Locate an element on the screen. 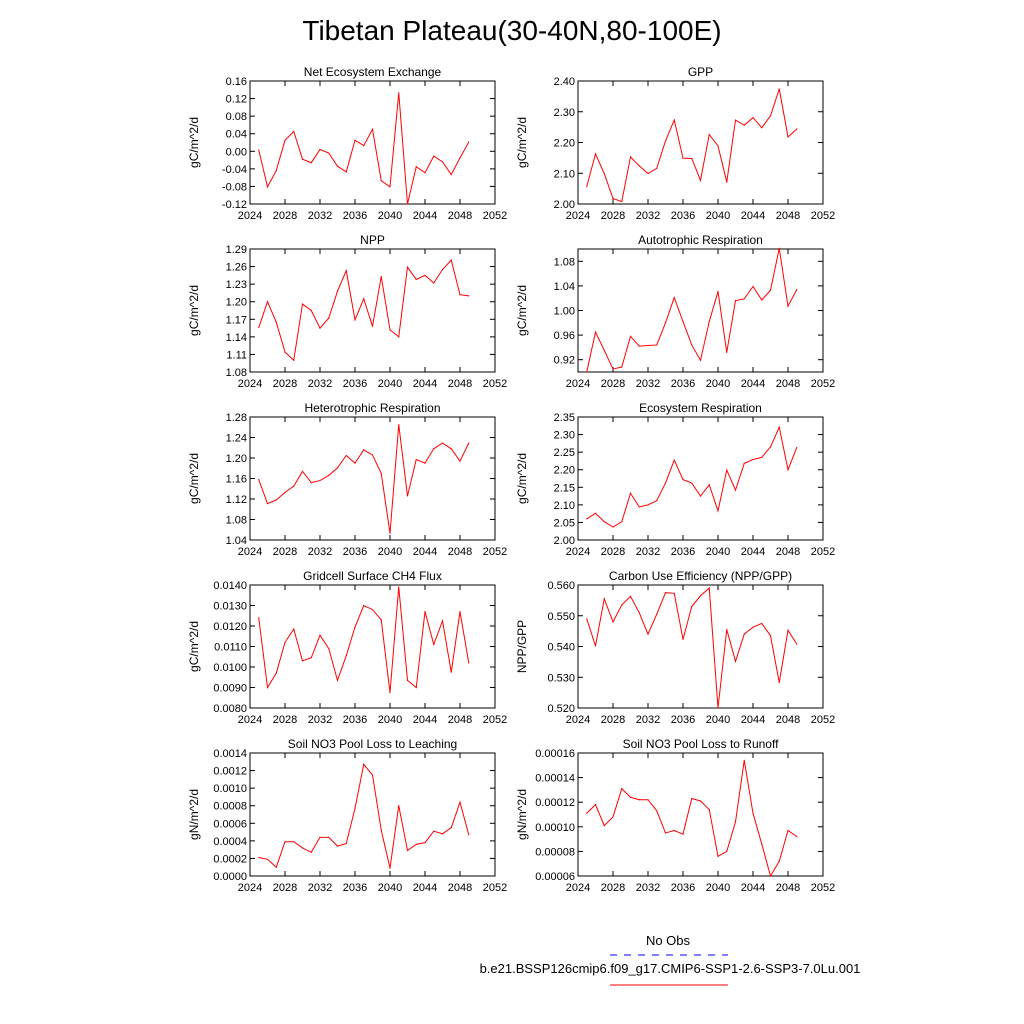 This screenshot has width=1024, height=1024. x-tick-label: 2052 is located at coordinates (495, 720).